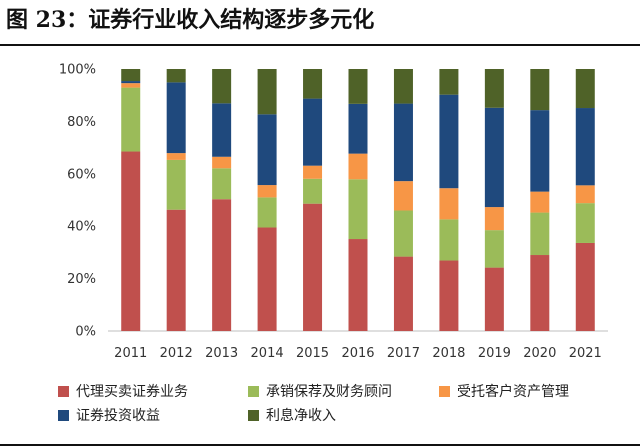 This screenshot has width=640, height=448. Describe the element at coordinates (130, 353) in the screenshot. I see `x-tick-label: 2011` at that location.